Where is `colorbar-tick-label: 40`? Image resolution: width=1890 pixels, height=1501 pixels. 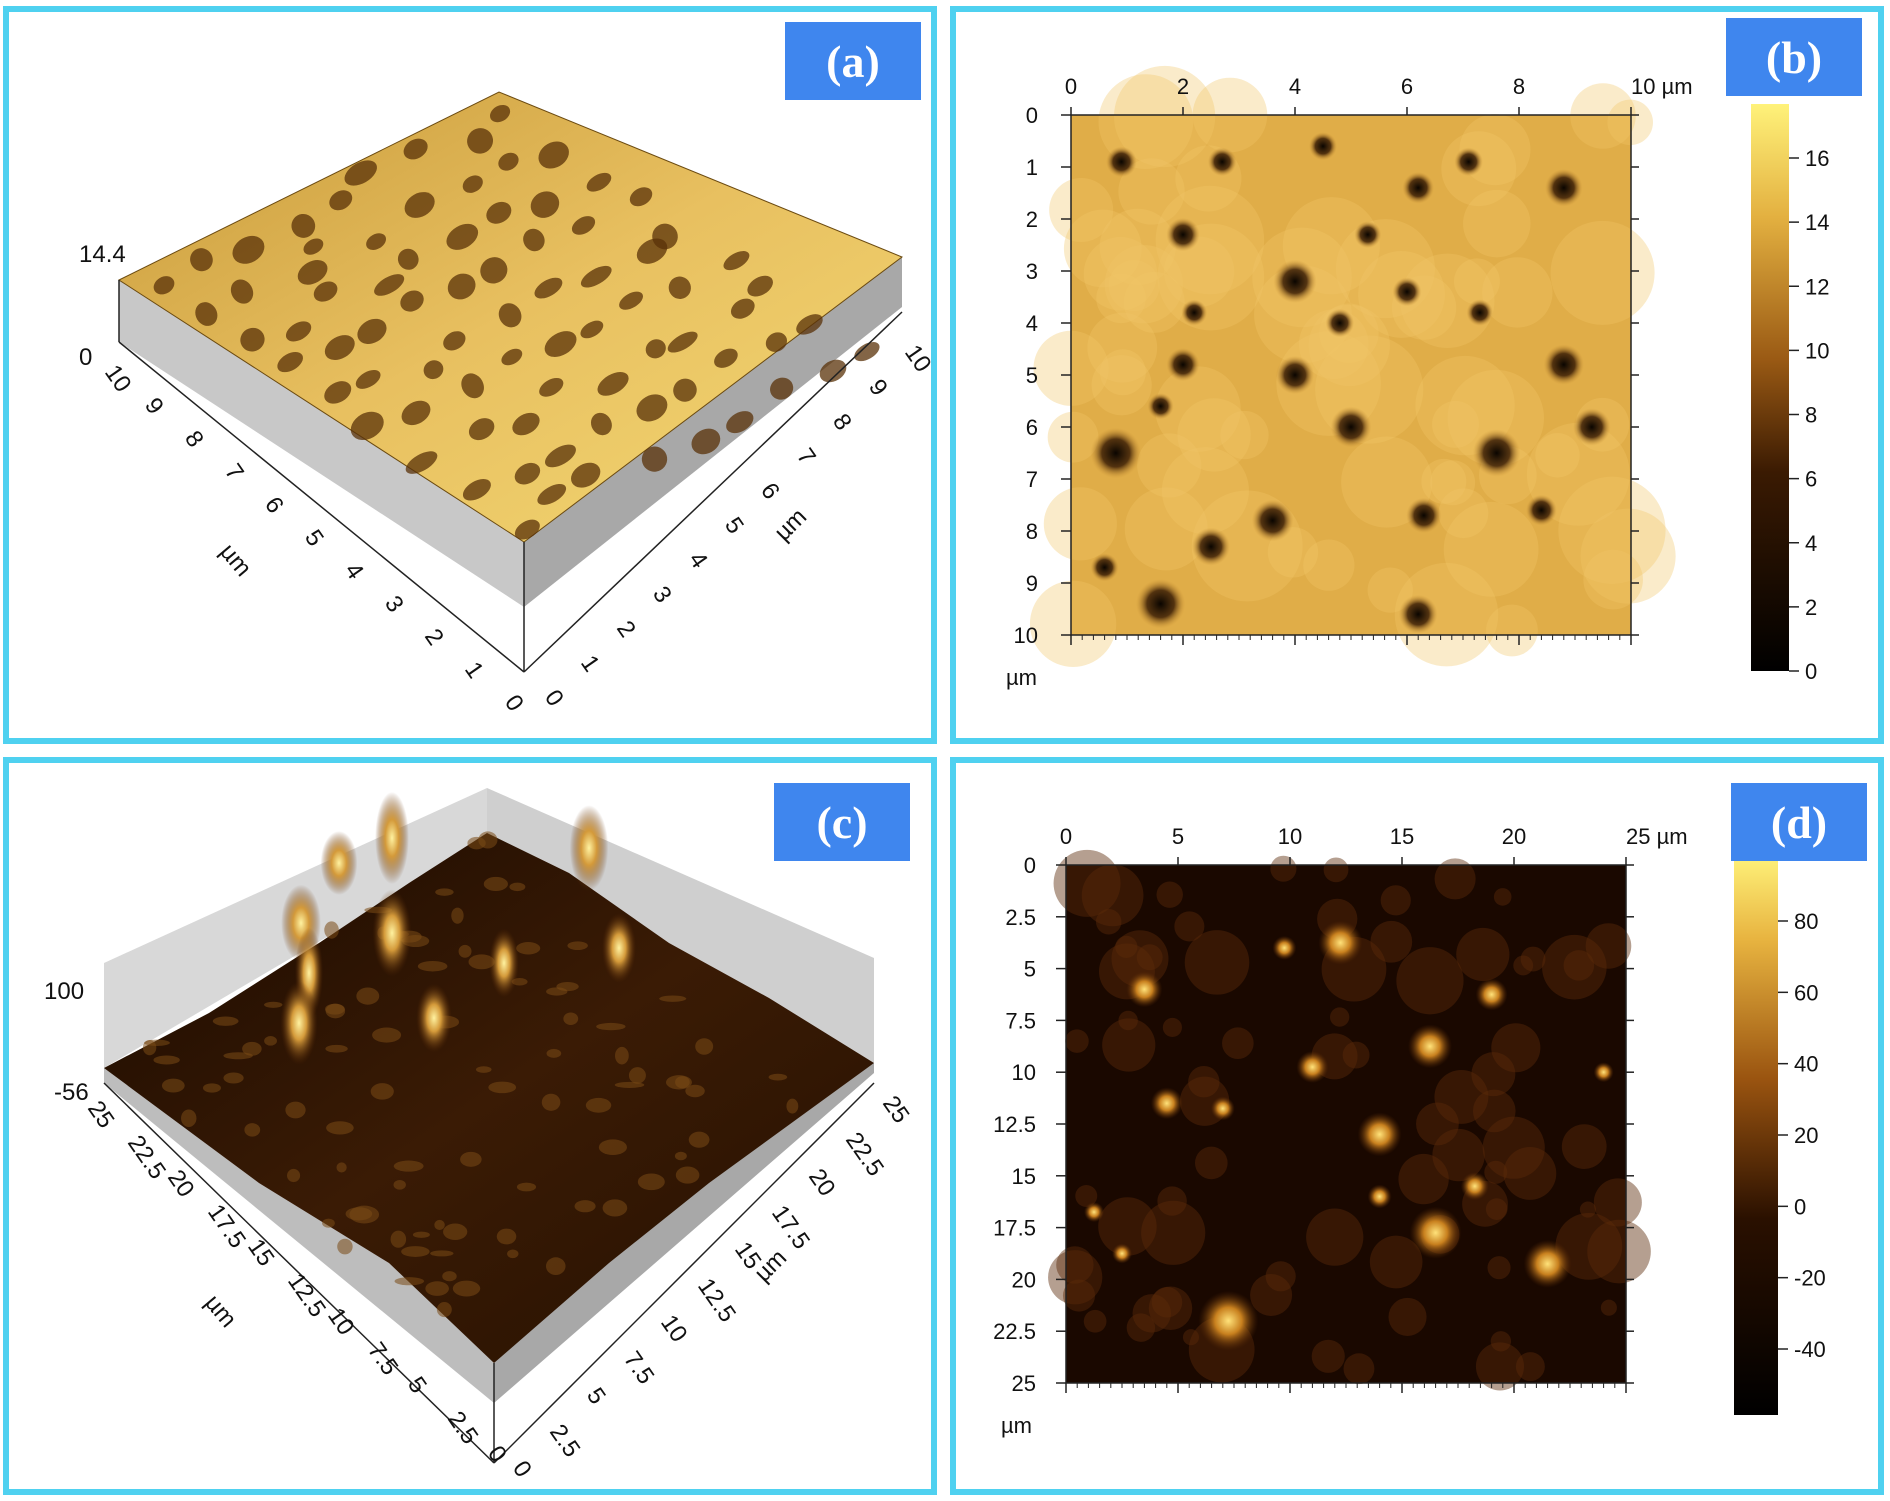 colorbar-tick-label: 40 is located at coordinates (1806, 1064).